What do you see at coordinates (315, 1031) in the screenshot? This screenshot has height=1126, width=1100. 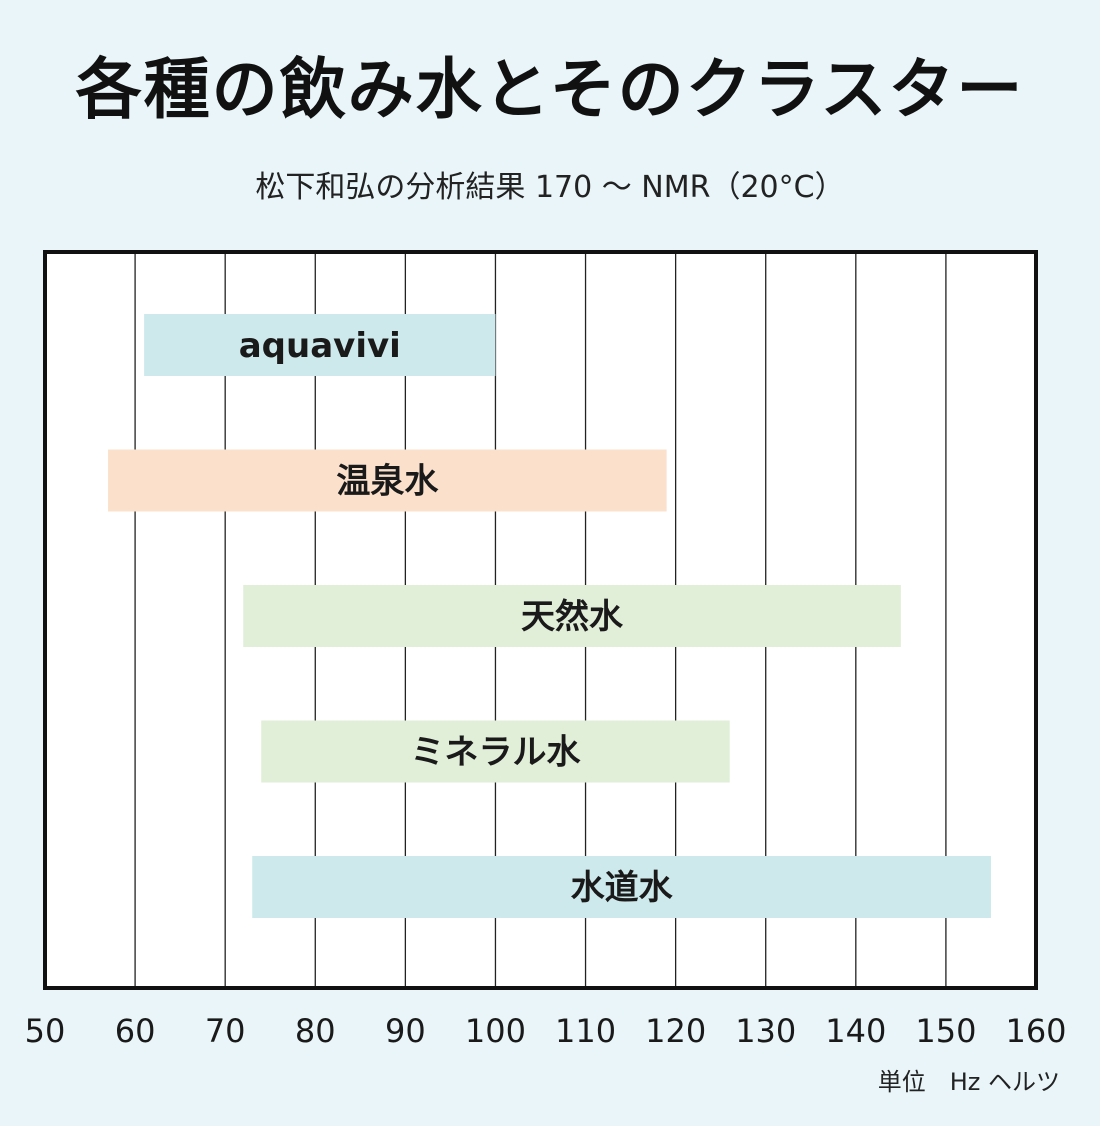 I see `x-tick-label: 80` at bounding box center [315, 1031].